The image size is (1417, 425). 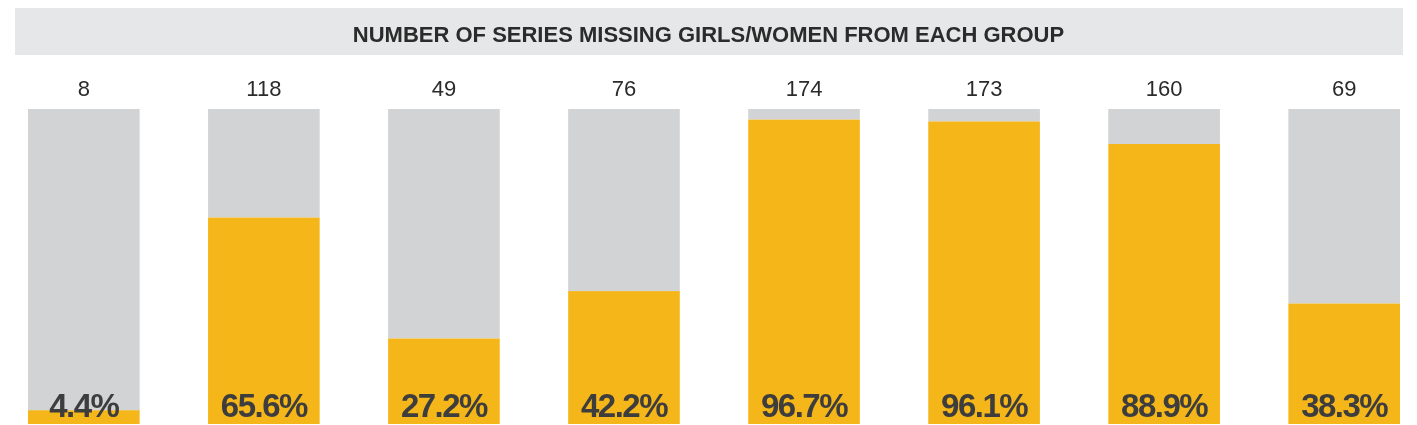 What do you see at coordinates (444, 88) in the screenshot?
I see `text: 49` at bounding box center [444, 88].